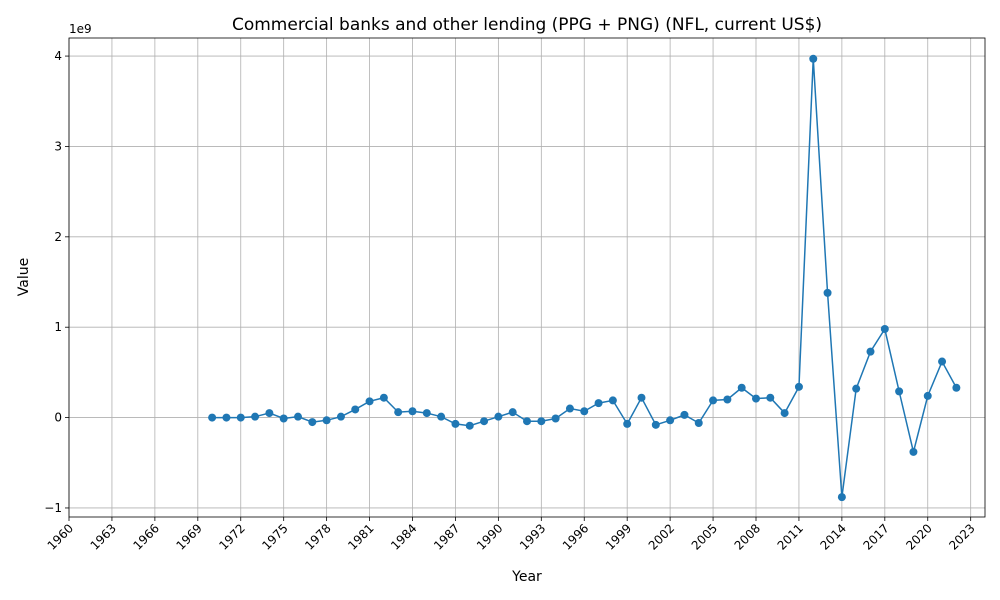  Describe the element at coordinates (58, 418) in the screenshot. I see `y-tick-label: 0` at that location.